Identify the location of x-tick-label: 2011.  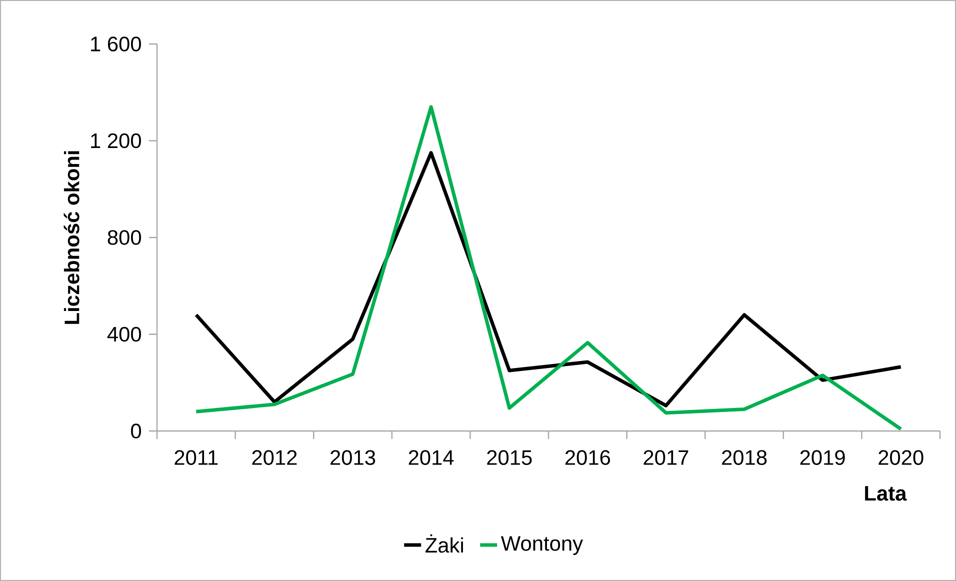
(196, 457).